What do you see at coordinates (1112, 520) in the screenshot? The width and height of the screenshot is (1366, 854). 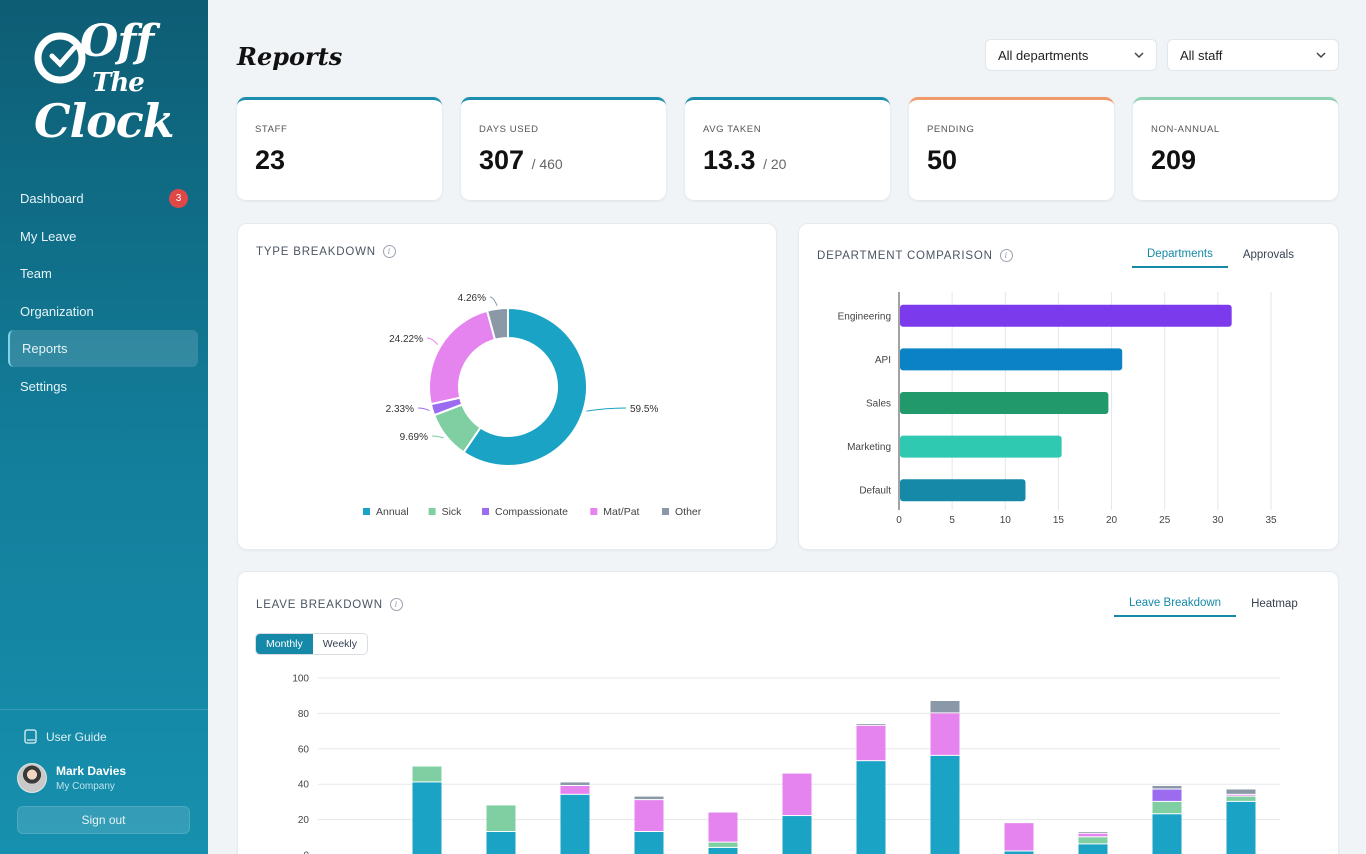 I see `x-tick-label: 20` at bounding box center [1112, 520].